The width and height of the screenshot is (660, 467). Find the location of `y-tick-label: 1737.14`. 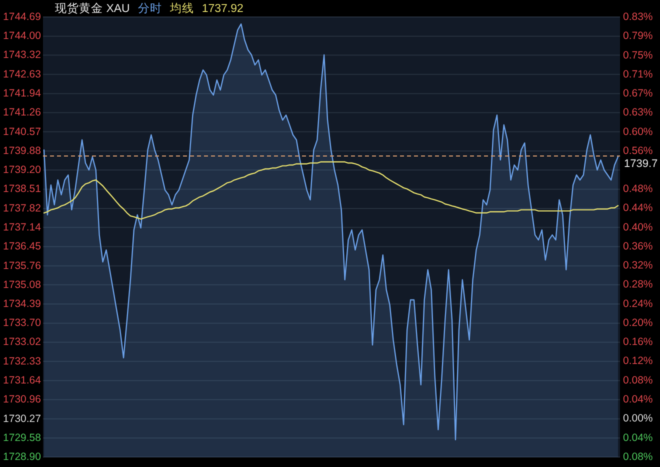

y-tick-label: 1737.14 is located at coordinates (22, 227).